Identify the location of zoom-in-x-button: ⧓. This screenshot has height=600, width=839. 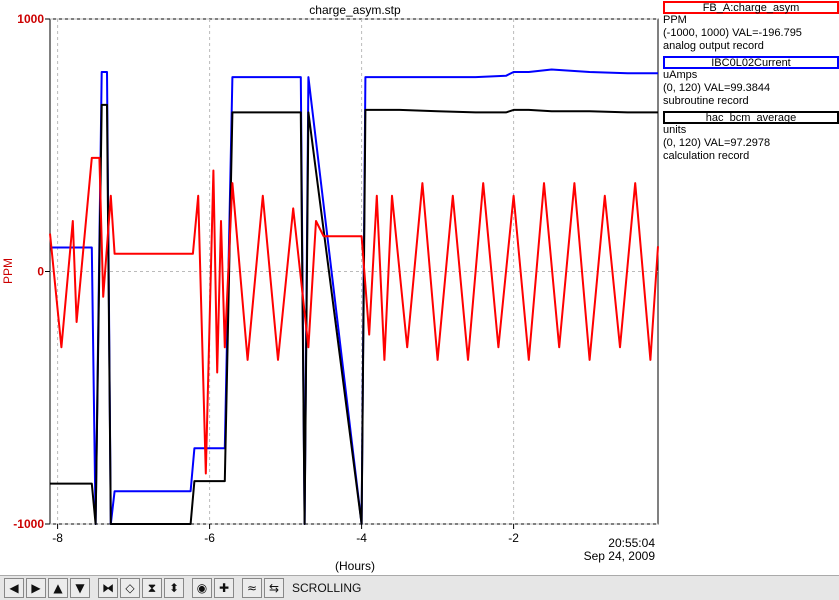
(108, 588).